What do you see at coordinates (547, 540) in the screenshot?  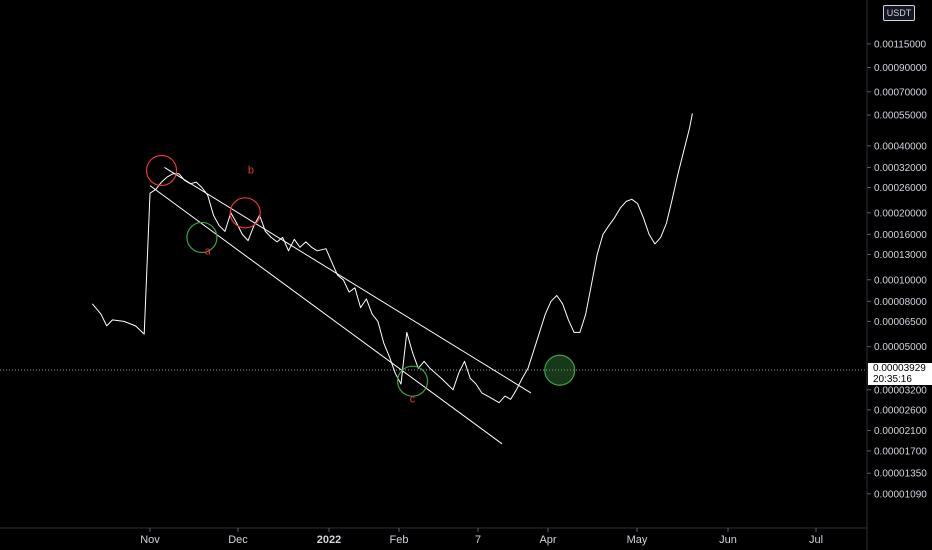 I see `time-tick-label: Apr` at bounding box center [547, 540].